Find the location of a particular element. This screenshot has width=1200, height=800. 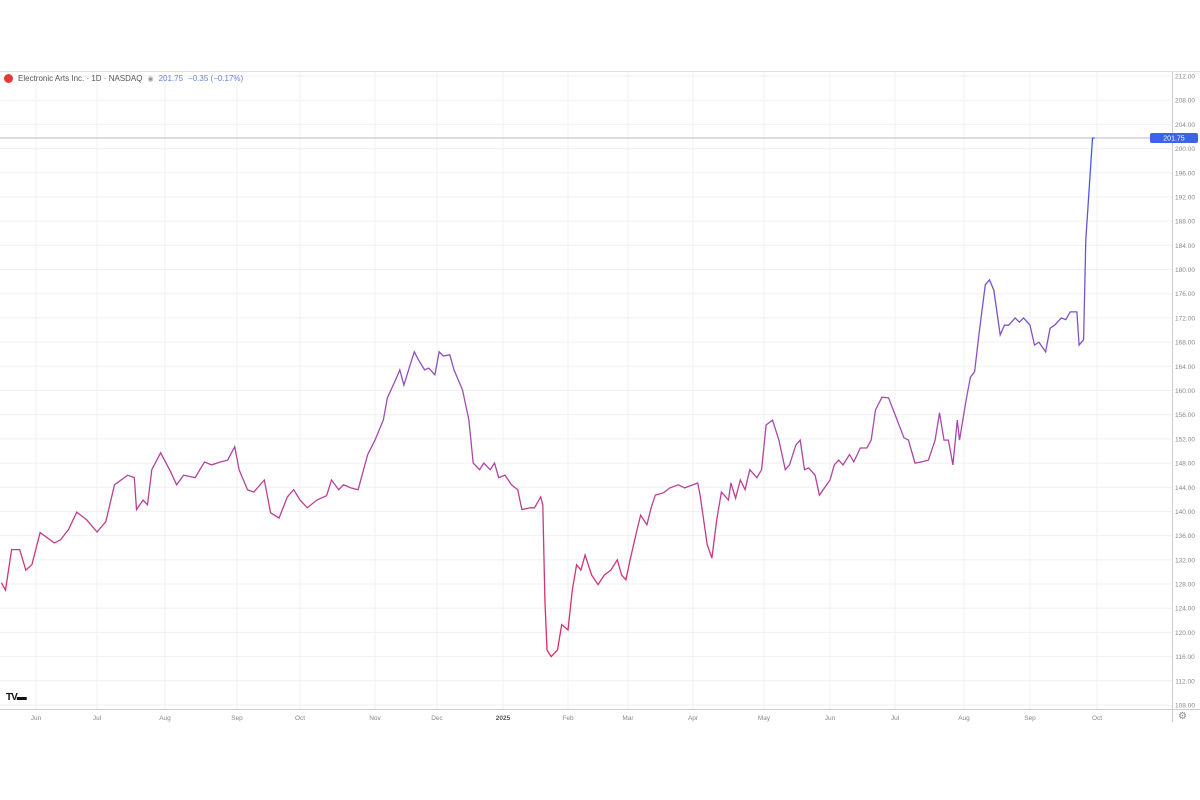

symbol-title: Electronic Arts Inc. · 1D · NASDAQ is located at coordinates (80, 78).